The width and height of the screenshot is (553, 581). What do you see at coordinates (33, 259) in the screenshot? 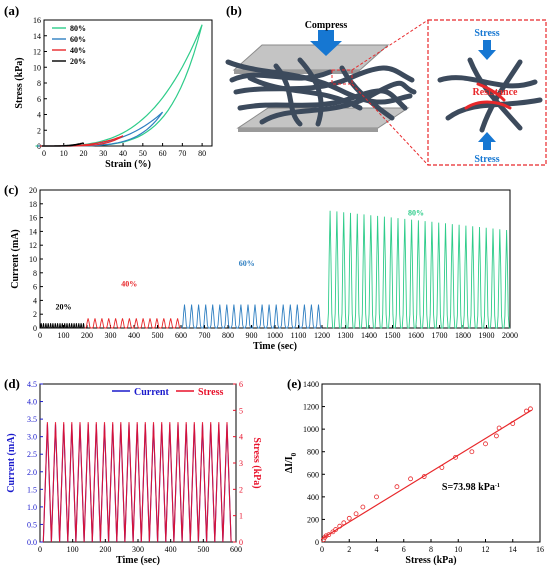
I see `y-tick-label: 10` at bounding box center [33, 259].